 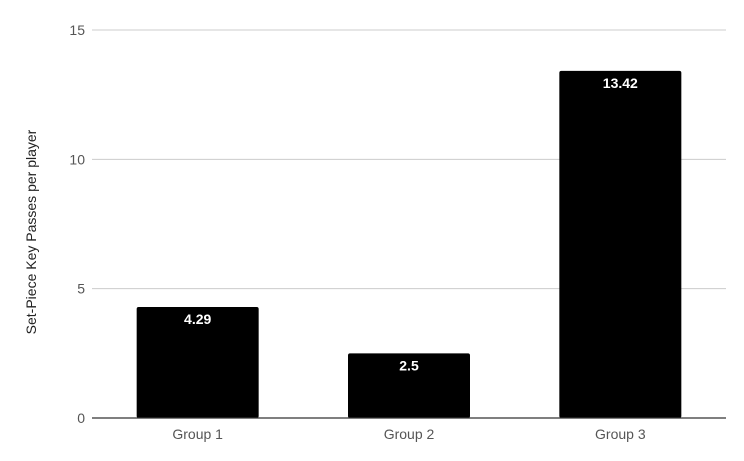 What do you see at coordinates (409, 365) in the screenshot?
I see `bar-value-label: 2.5` at bounding box center [409, 365].